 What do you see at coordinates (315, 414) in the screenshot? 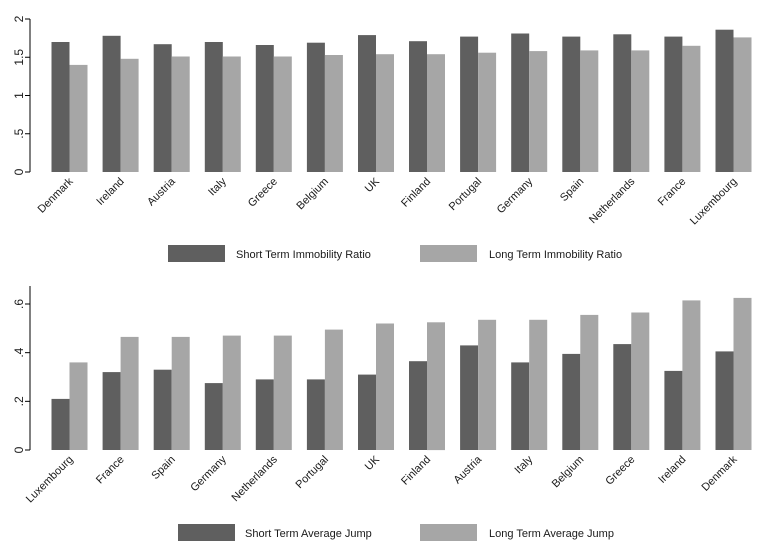
I see `bar-short-portugal` at bounding box center [315, 414].